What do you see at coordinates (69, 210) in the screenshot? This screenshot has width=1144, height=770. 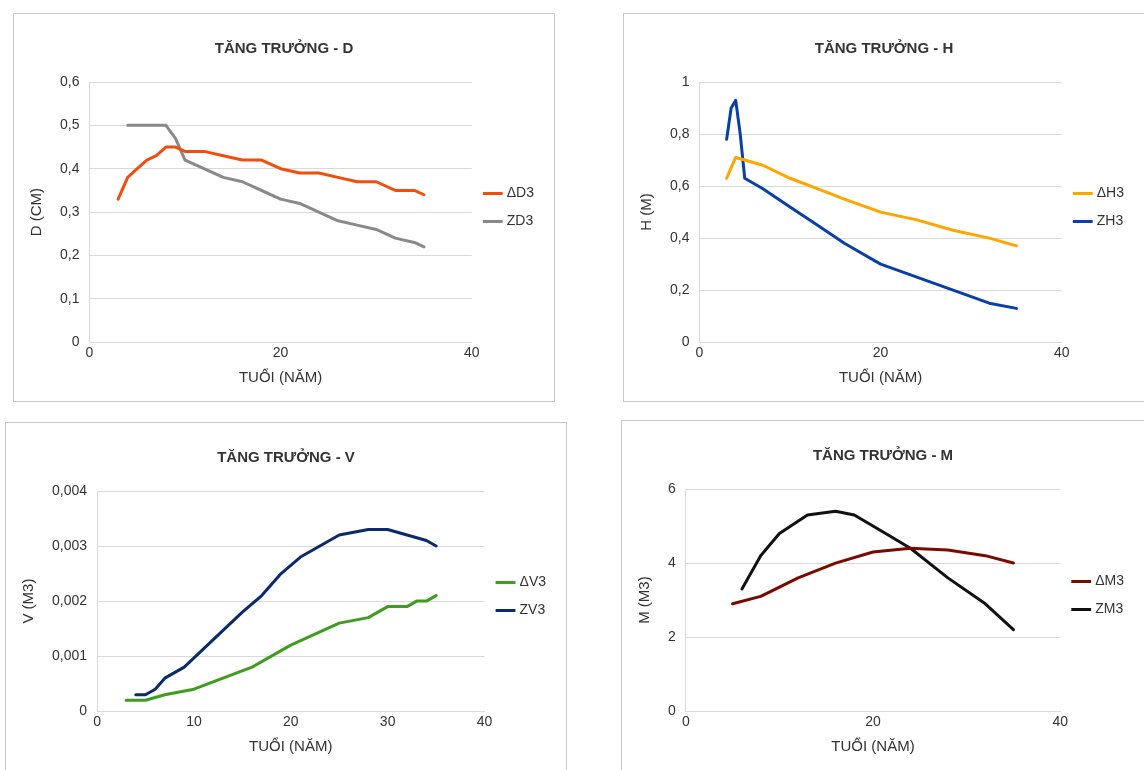 I see `y-tick-label: 0,3` at bounding box center [69, 210].